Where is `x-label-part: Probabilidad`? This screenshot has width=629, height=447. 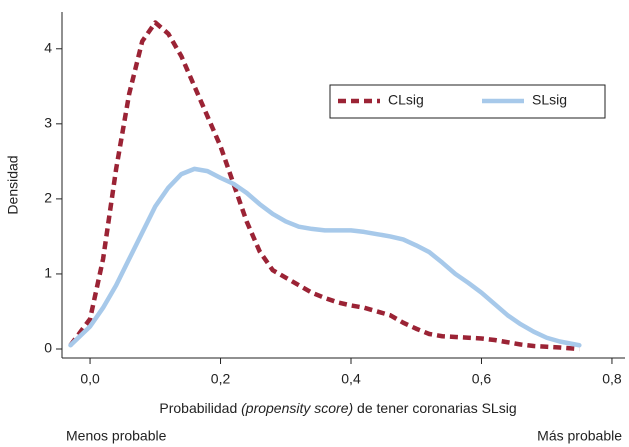
x-label-part: Probabilidad is located at coordinates (200, 408).